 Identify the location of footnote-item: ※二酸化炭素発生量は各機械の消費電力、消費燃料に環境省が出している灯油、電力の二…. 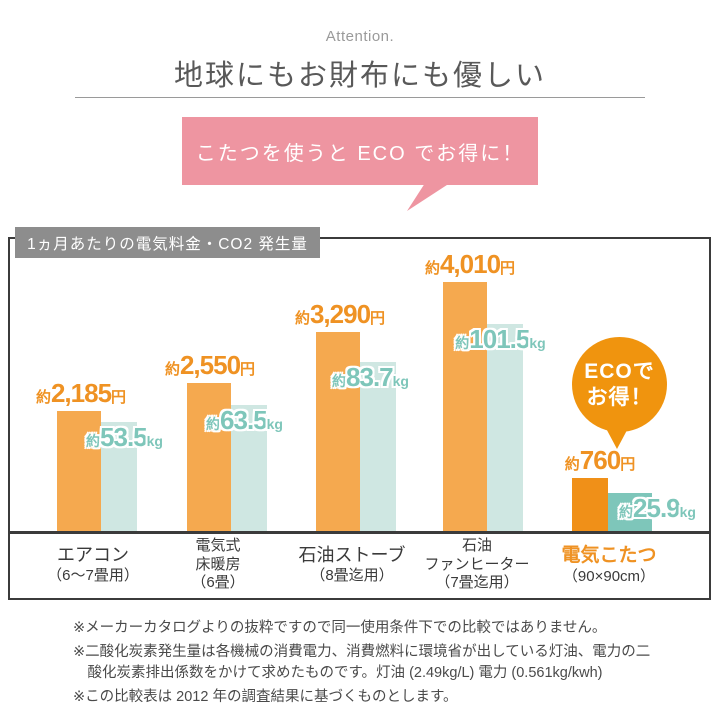
(362, 663).